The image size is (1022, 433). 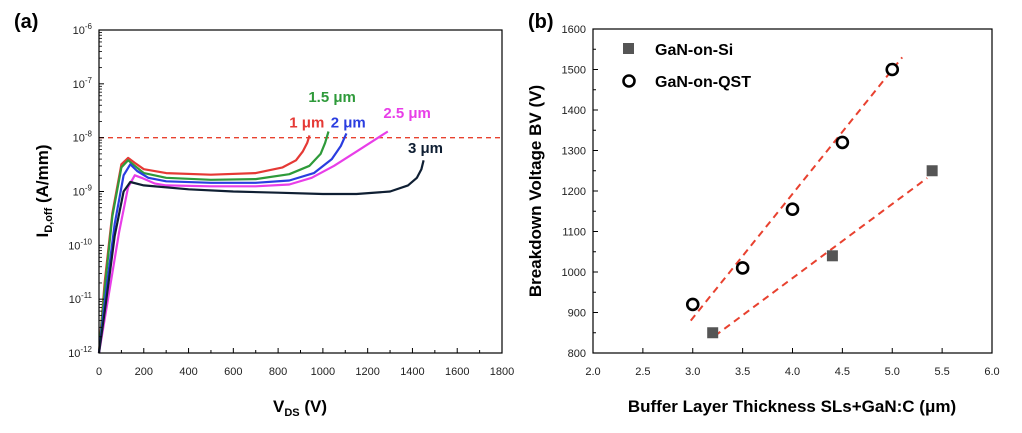 I want to click on y-tick-label: 10⁻⁶, so click(x=83, y=29).